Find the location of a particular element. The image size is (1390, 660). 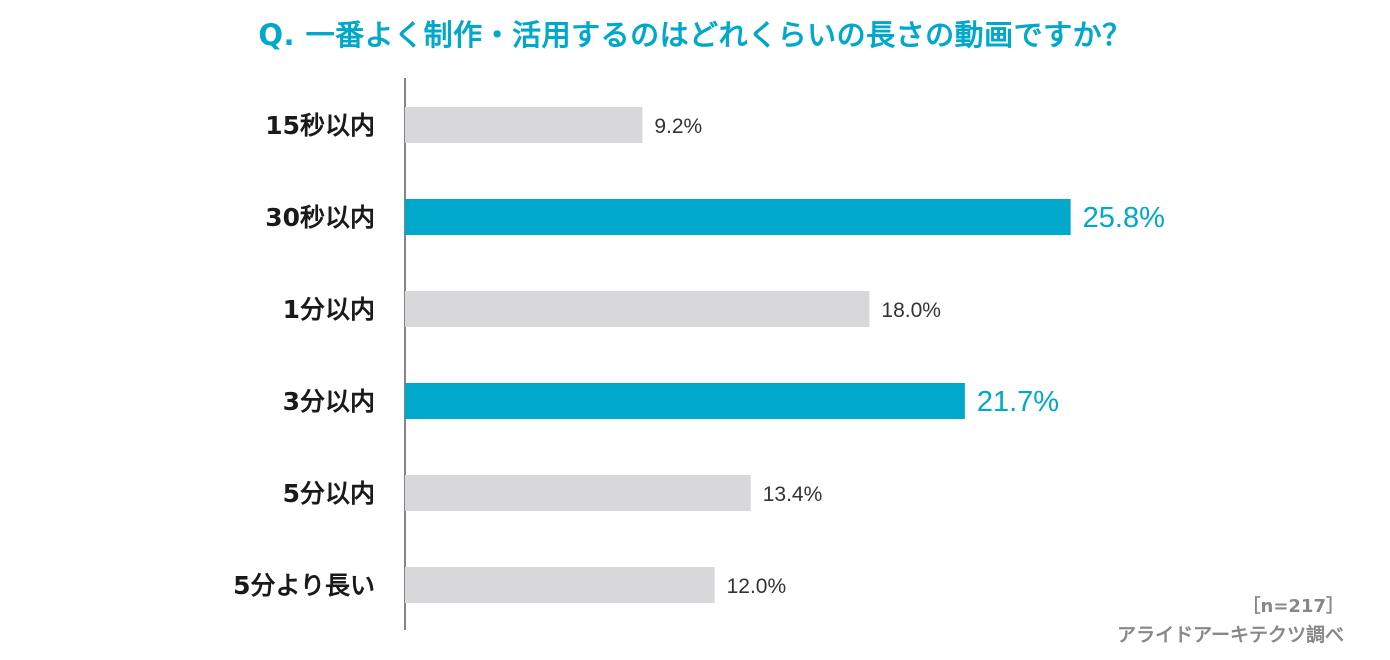

sample-size-note: ［n=217］ is located at coordinates (1293, 606).